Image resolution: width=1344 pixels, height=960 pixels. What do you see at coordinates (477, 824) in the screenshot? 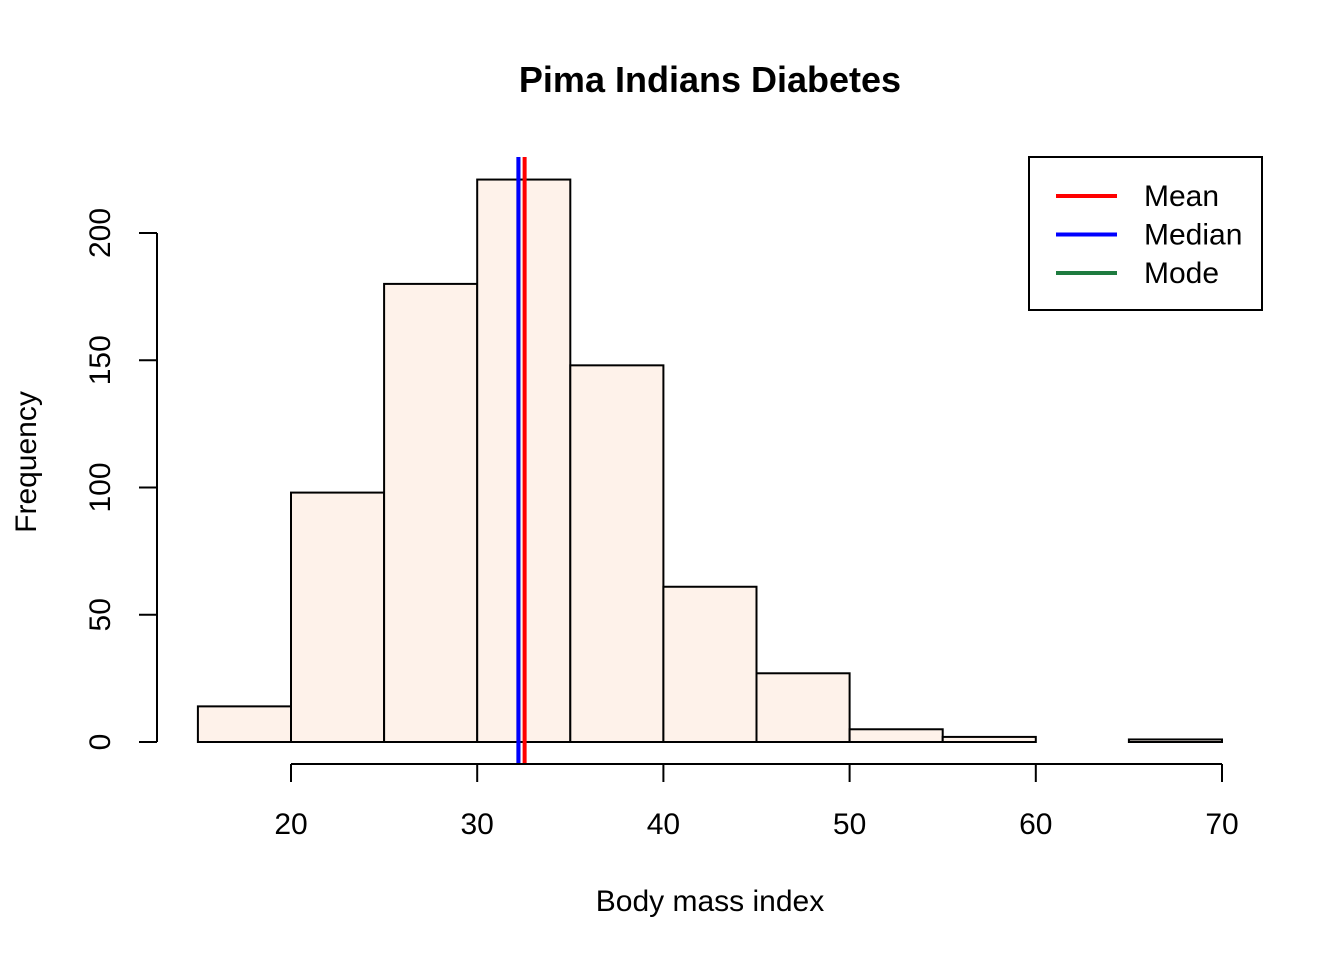
I see `x-tick-label: 30` at bounding box center [477, 824].